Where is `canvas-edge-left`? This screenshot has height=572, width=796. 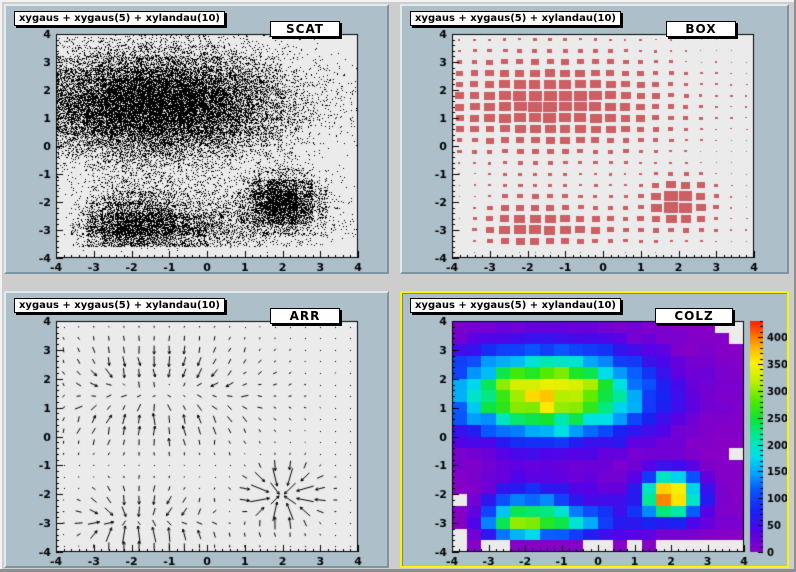
canvas-edge-left is located at coordinates (1, 286).